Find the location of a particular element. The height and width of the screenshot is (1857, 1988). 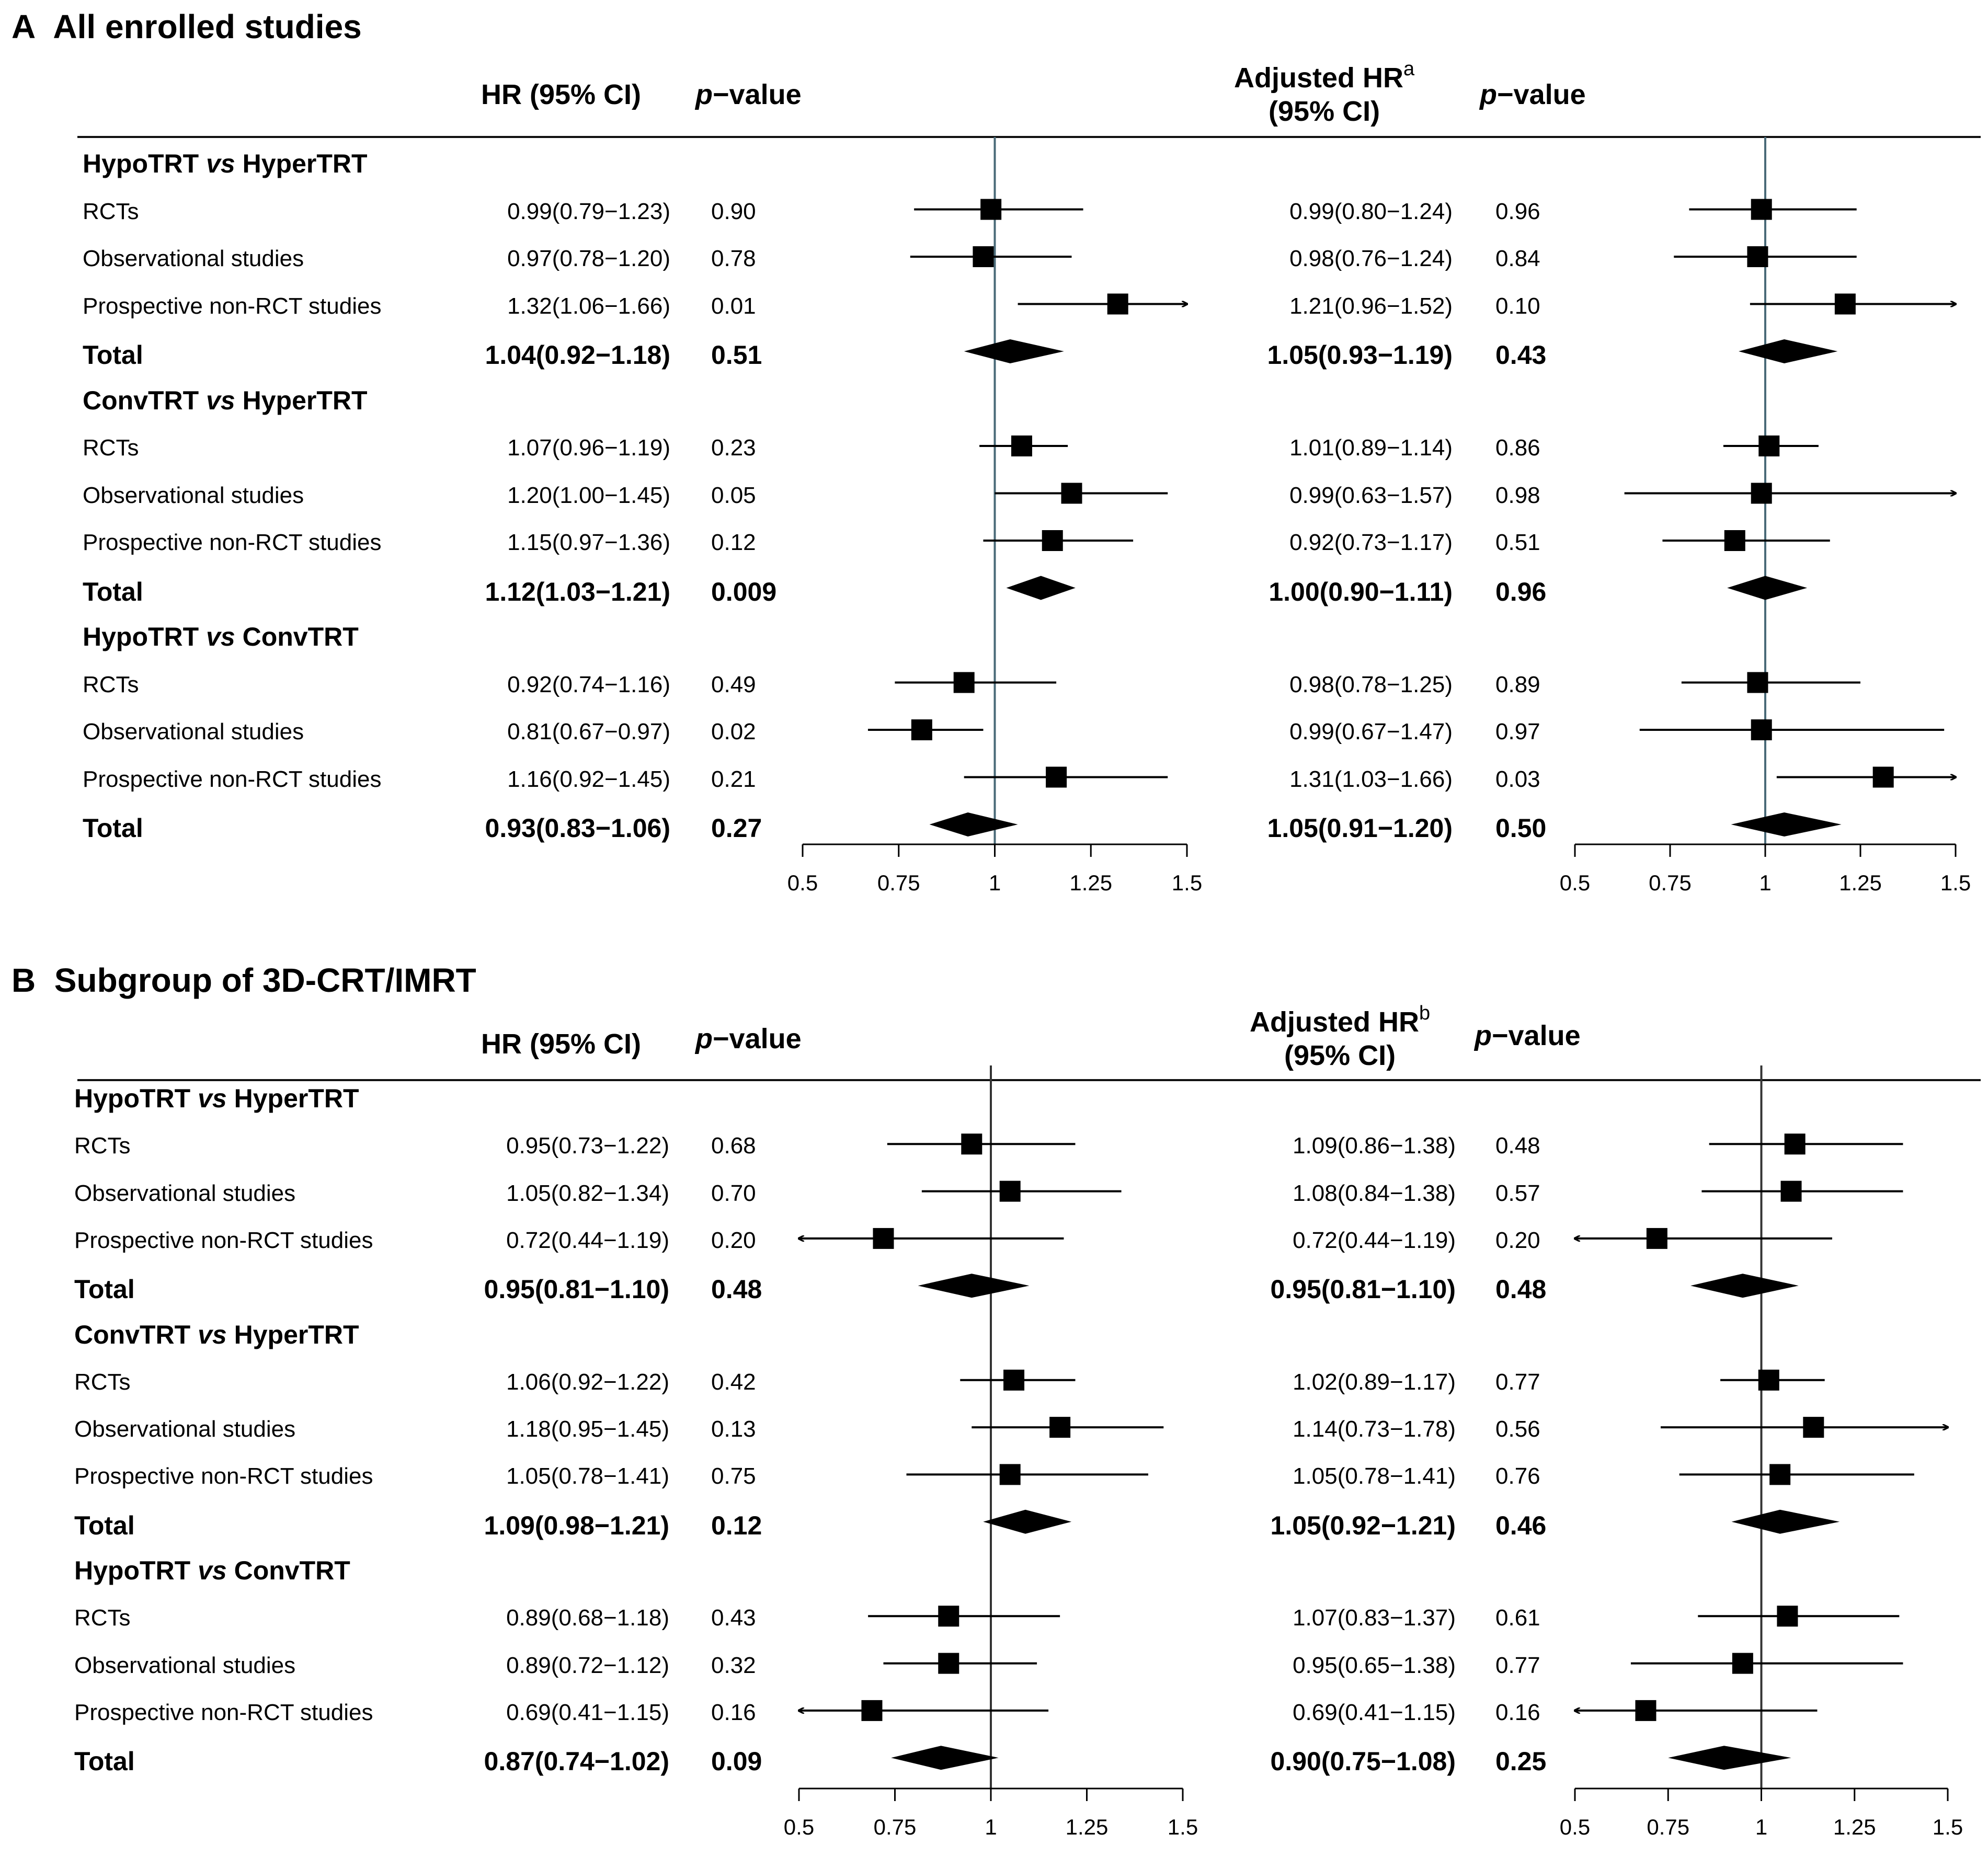

panel-a-group-2-row-2-label: Prospective non-RCT studies is located at coordinates (232, 779).